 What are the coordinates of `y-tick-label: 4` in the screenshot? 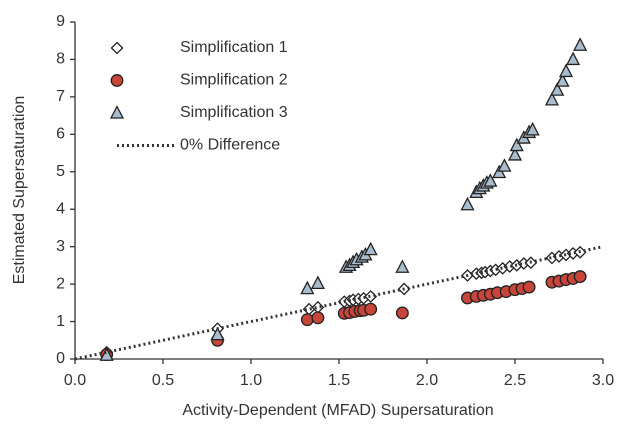 It's located at (60, 208).